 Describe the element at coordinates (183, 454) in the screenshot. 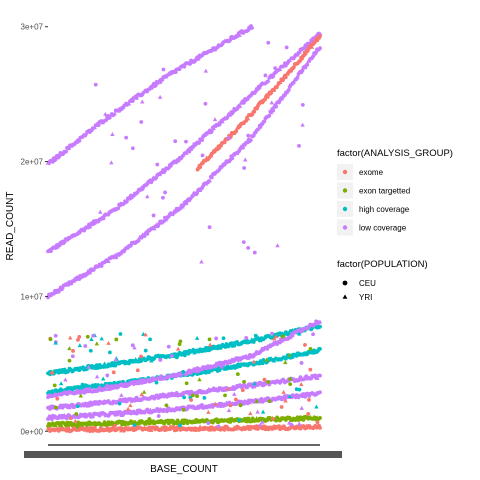

I see `x-axis-overplotted-tick-labels` at that location.